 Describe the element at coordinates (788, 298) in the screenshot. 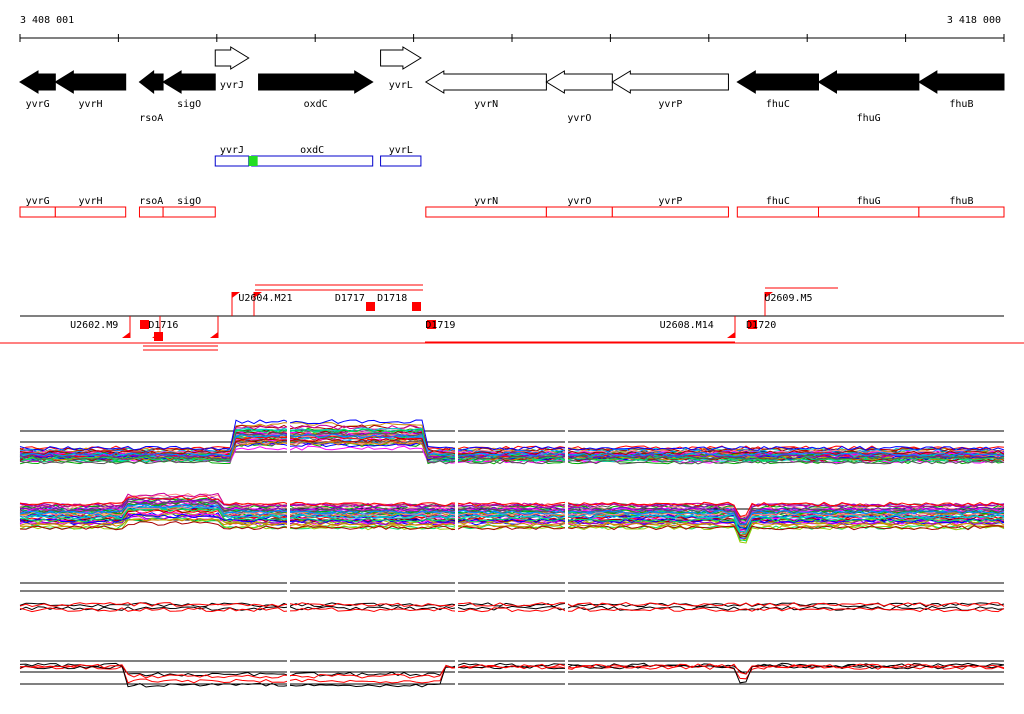

I see `feature-label: U2609.M5` at that location.